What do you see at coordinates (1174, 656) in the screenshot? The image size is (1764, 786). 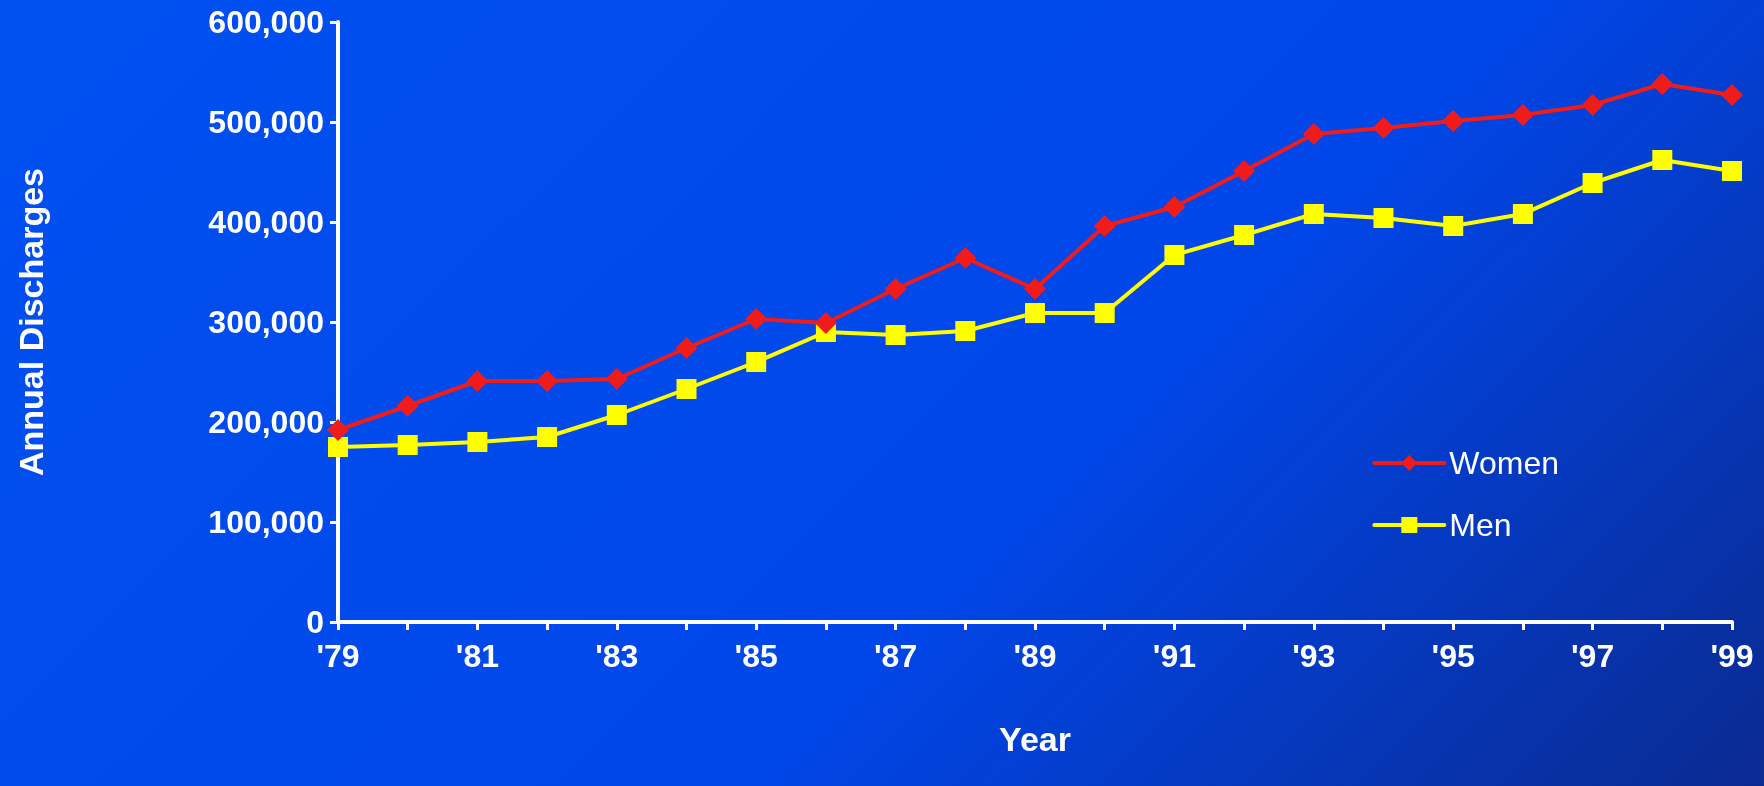 I see `x-tick-label: '91` at bounding box center [1174, 656].